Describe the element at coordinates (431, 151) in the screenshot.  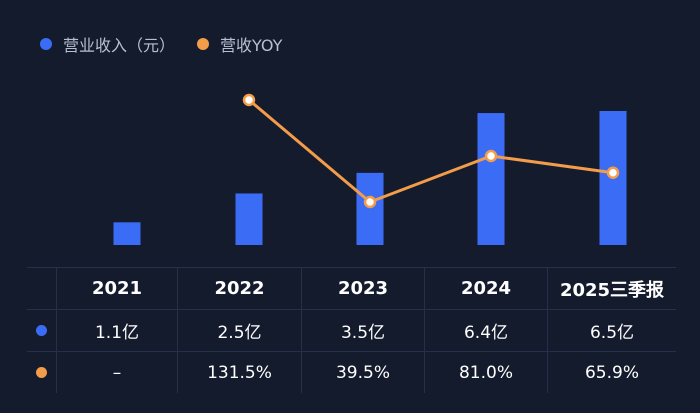
I see `yoy-line` at that location.